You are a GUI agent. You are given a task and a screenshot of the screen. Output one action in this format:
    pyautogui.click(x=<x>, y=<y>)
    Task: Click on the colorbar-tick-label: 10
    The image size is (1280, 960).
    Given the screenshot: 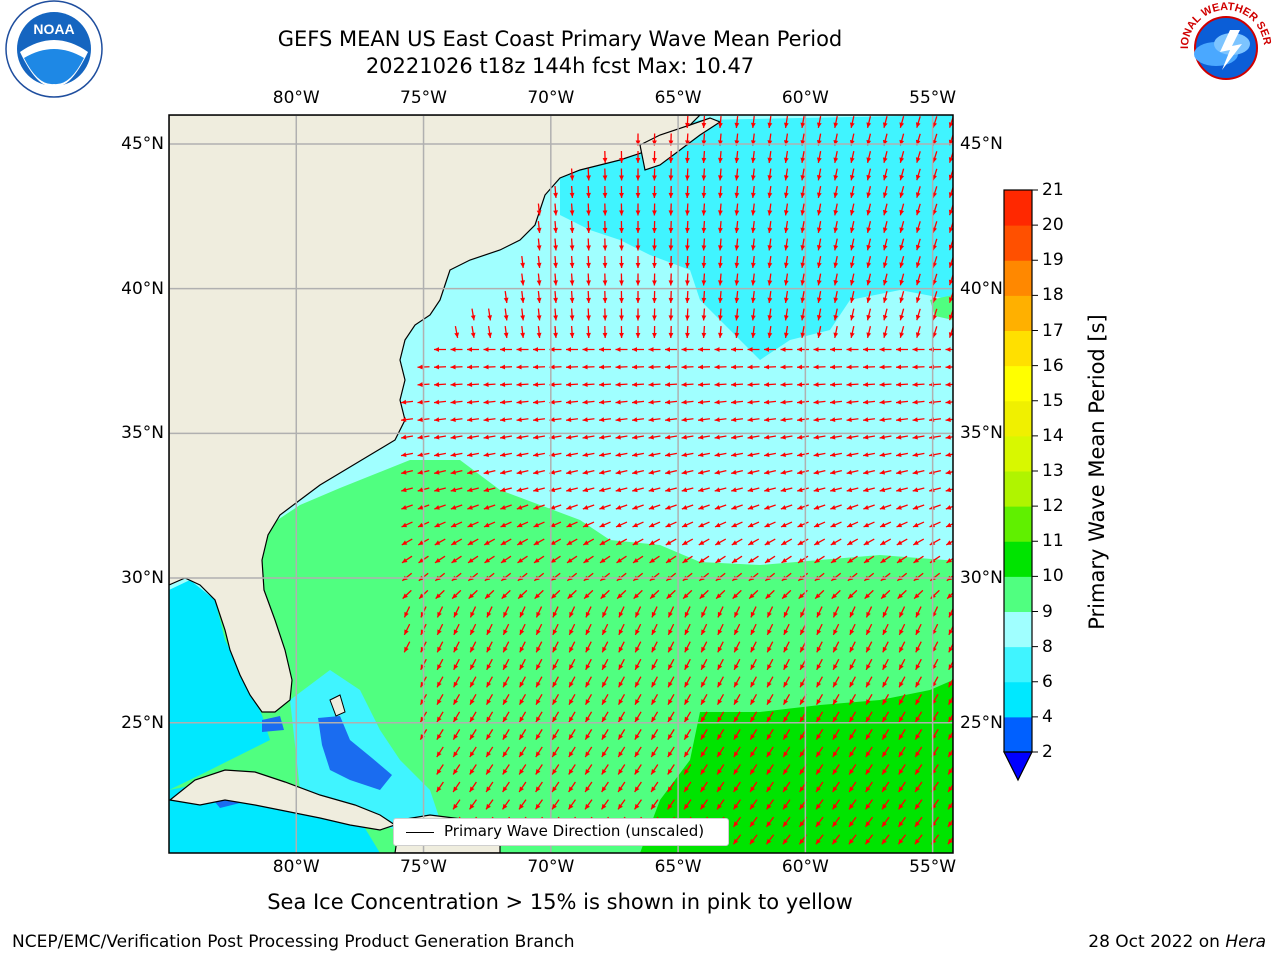 What is the action you would take?
    pyautogui.click(x=1053, y=576)
    